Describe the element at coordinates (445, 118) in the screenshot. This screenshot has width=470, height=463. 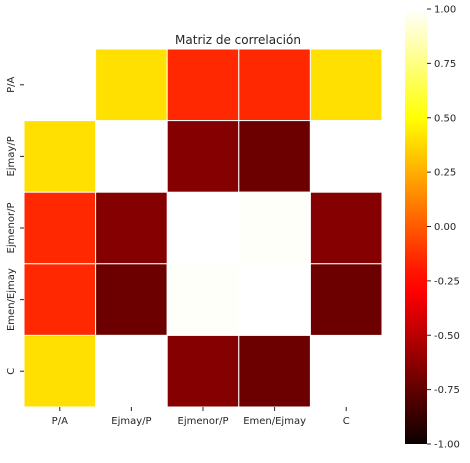
I see `colorbar-tick-label: 0.50` at that location.